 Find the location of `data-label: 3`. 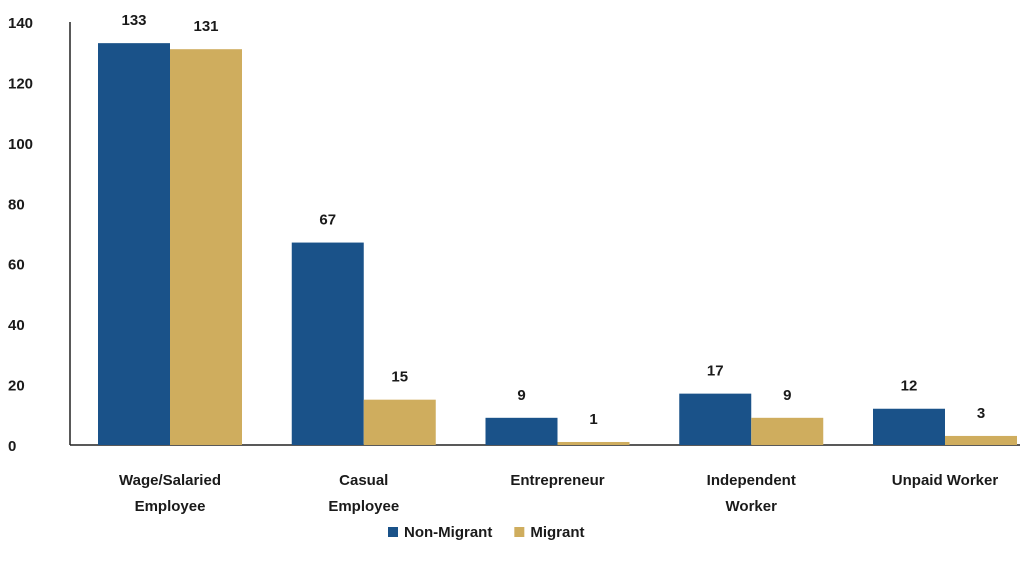

data-label: 3 is located at coordinates (981, 413).